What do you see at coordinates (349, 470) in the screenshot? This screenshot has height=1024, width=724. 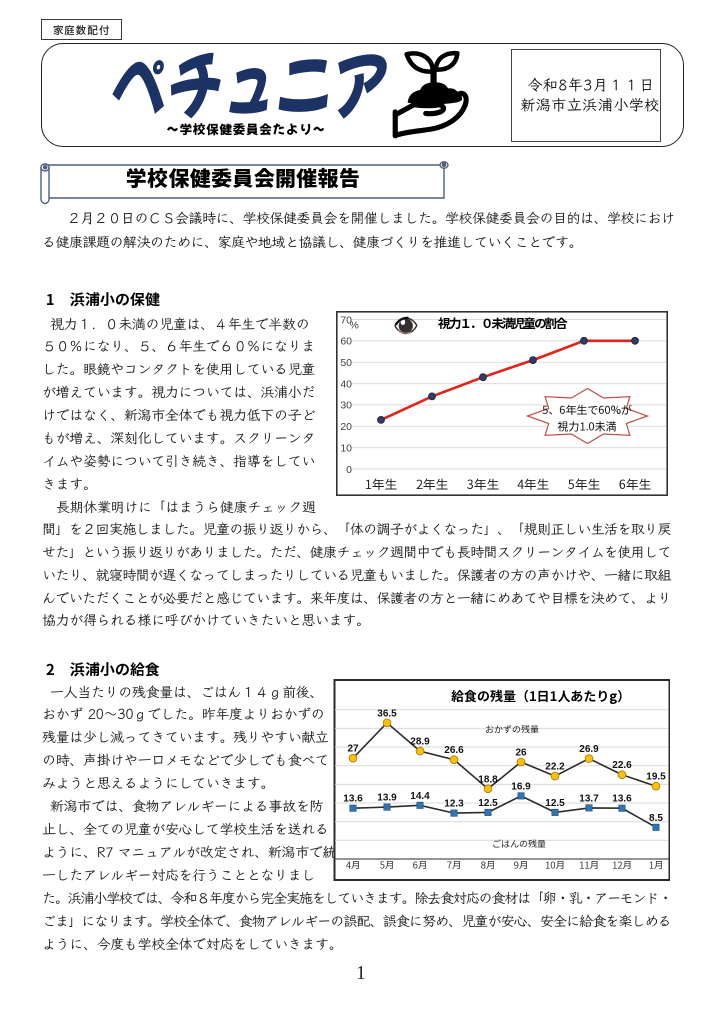 I see `svg-text: 0` at bounding box center [349, 470].